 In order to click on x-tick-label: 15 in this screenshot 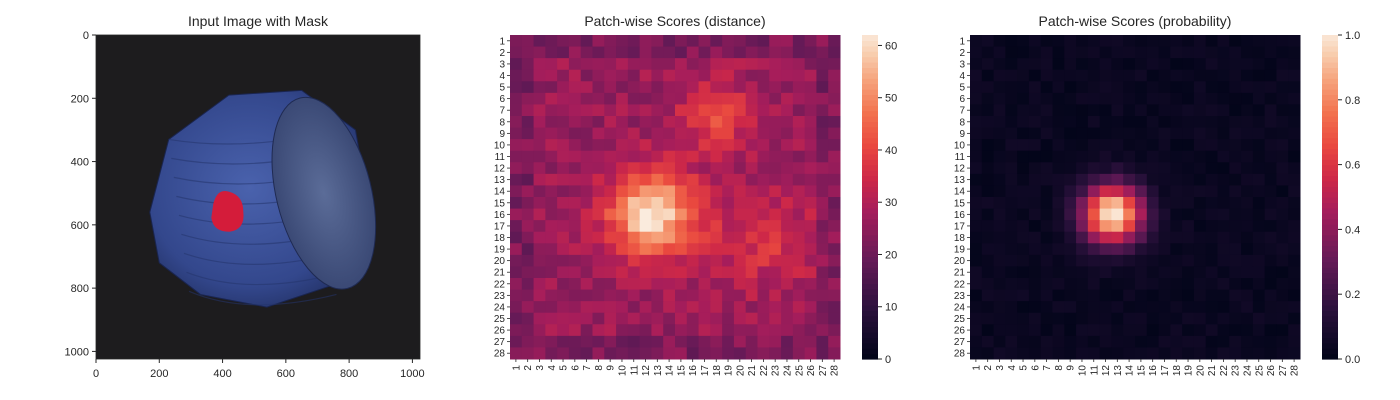, I will do `click(1141, 371)`.